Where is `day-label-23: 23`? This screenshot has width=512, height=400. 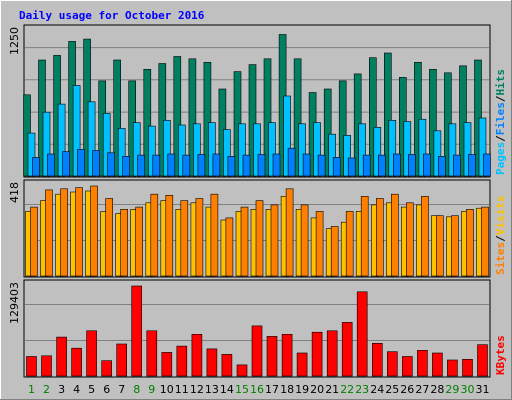 day-label-23: 23 is located at coordinates (362, 389).